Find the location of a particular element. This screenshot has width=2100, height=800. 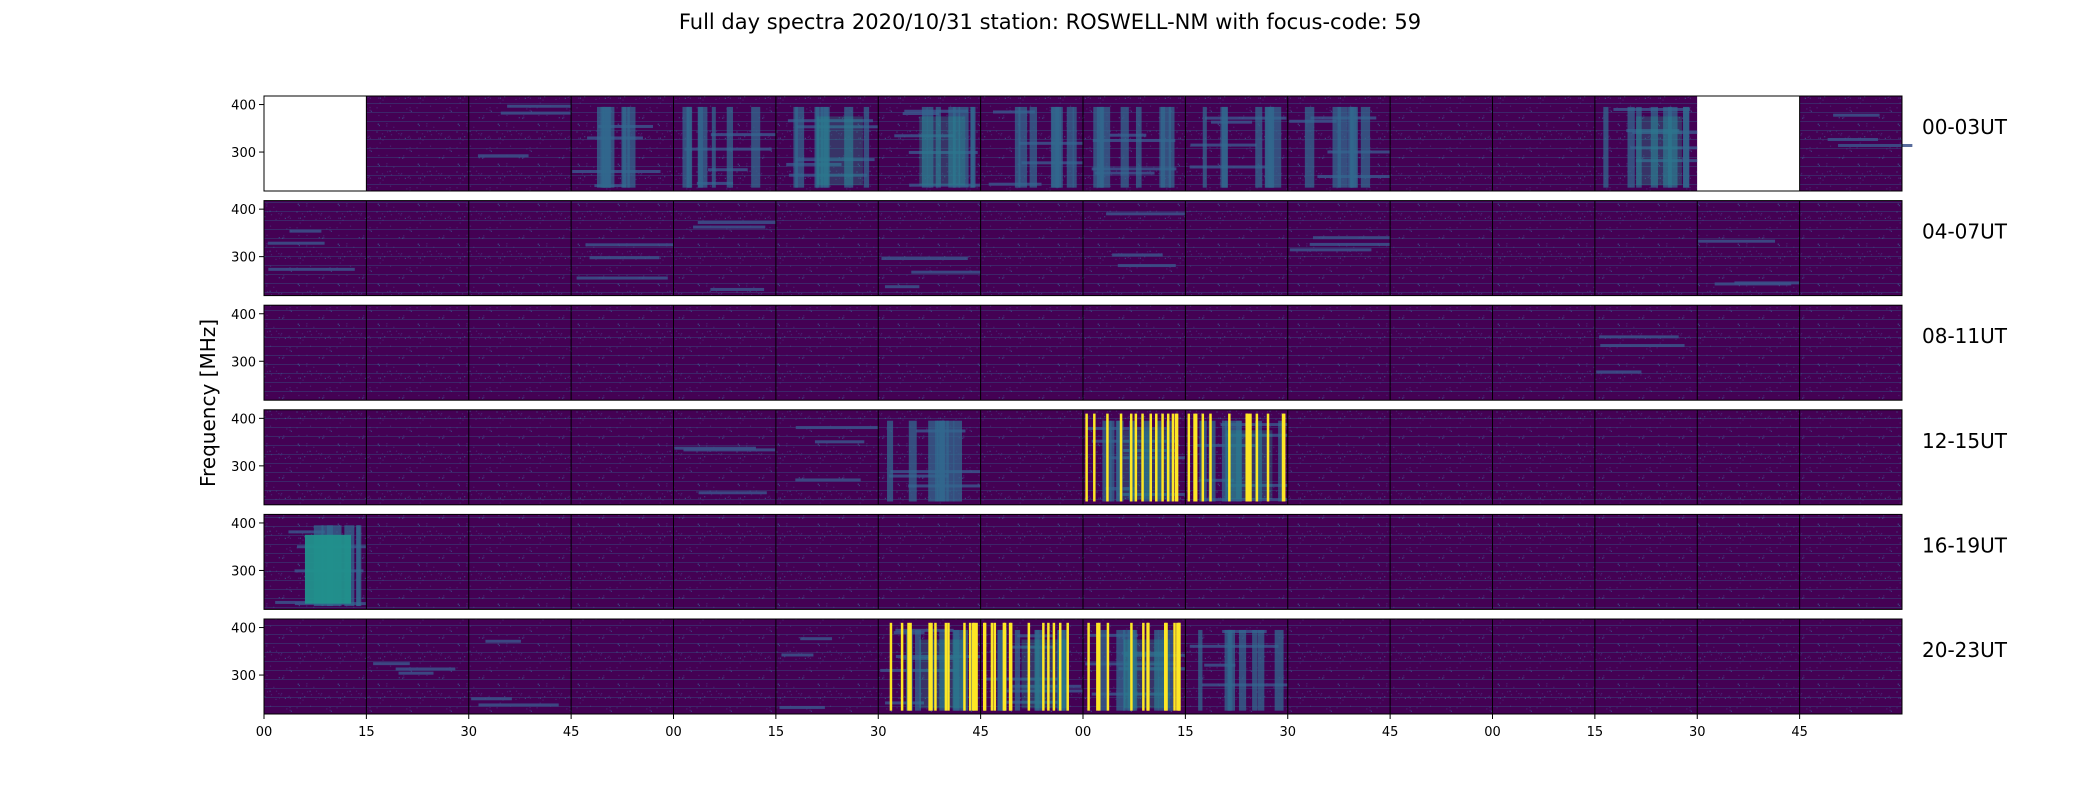

spectra-row-20-23: 300 400 20-23UT is located at coordinates (1119, 666).